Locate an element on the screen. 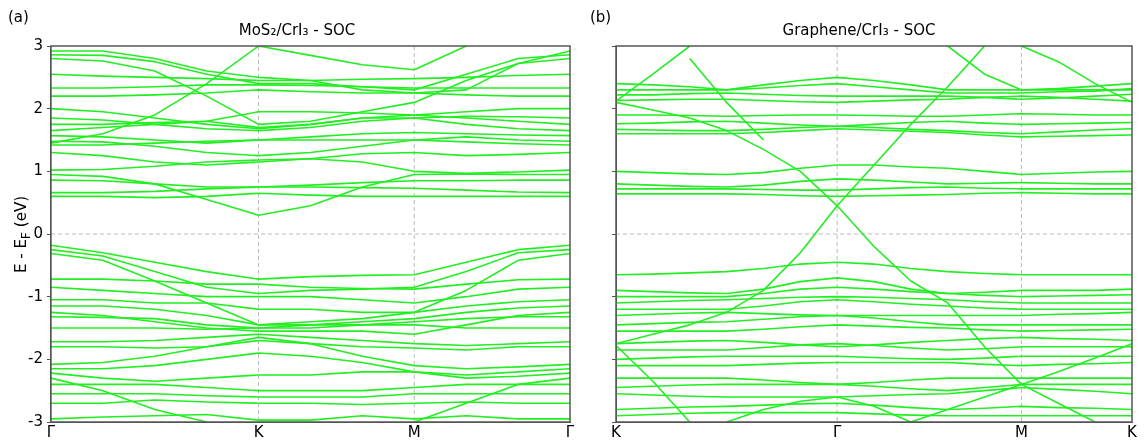 Image resolution: width=1144 pixels, height=444 pixels. y-tick-label: 1 is located at coordinates (38, 170).